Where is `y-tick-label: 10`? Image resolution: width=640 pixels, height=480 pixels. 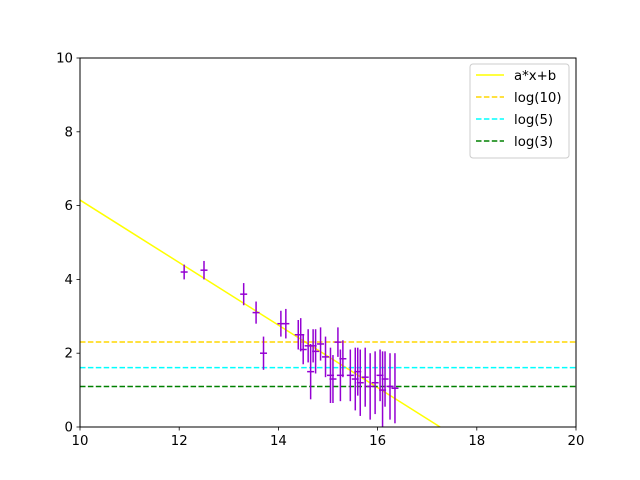 y-tick-label: 10 is located at coordinates (64, 59).